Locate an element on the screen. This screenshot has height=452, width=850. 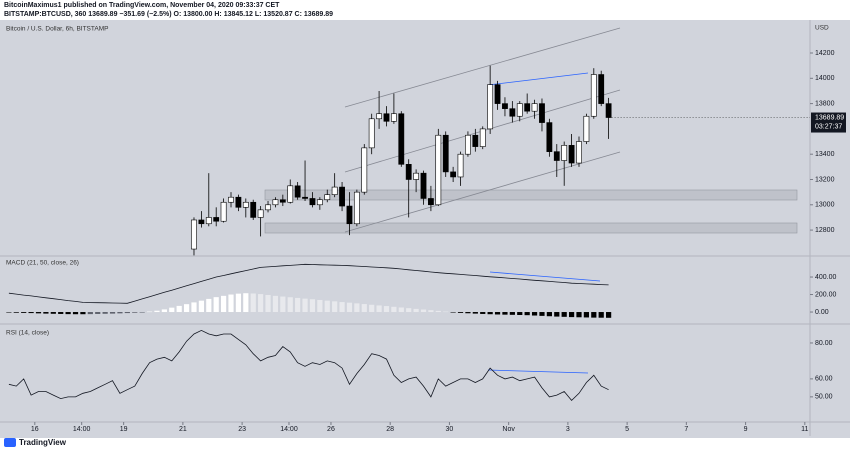
x-tick-label: 19 is located at coordinates (124, 429).